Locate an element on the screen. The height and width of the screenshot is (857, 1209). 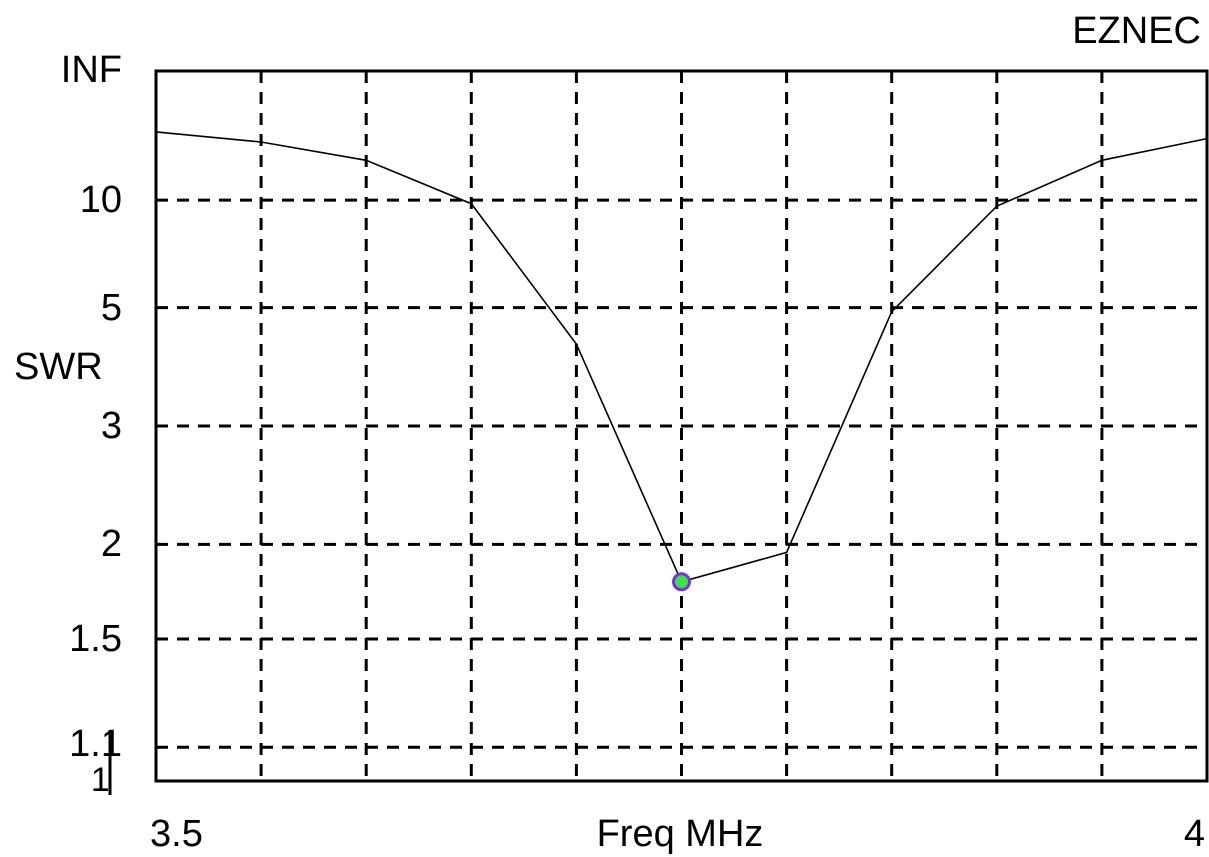
eznec-brand: EZNEC is located at coordinates (1136, 31).